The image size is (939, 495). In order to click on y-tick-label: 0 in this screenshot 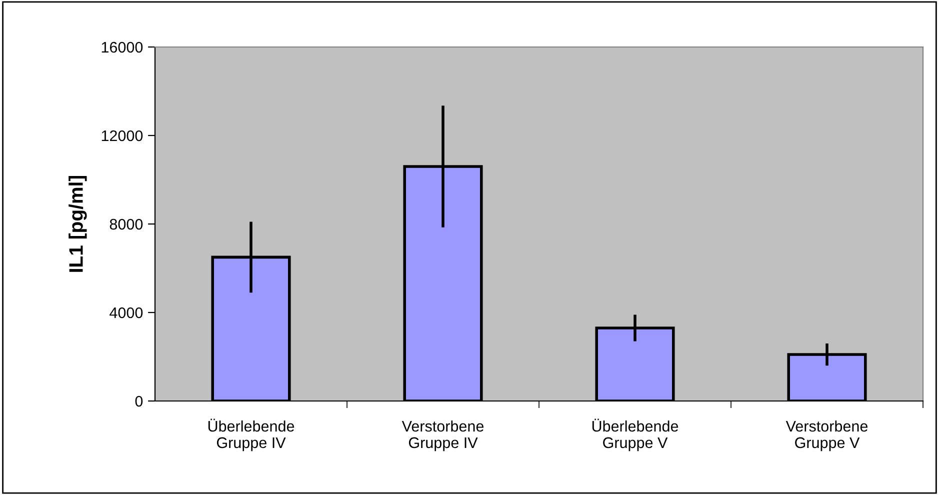, I will do `click(139, 401)`.